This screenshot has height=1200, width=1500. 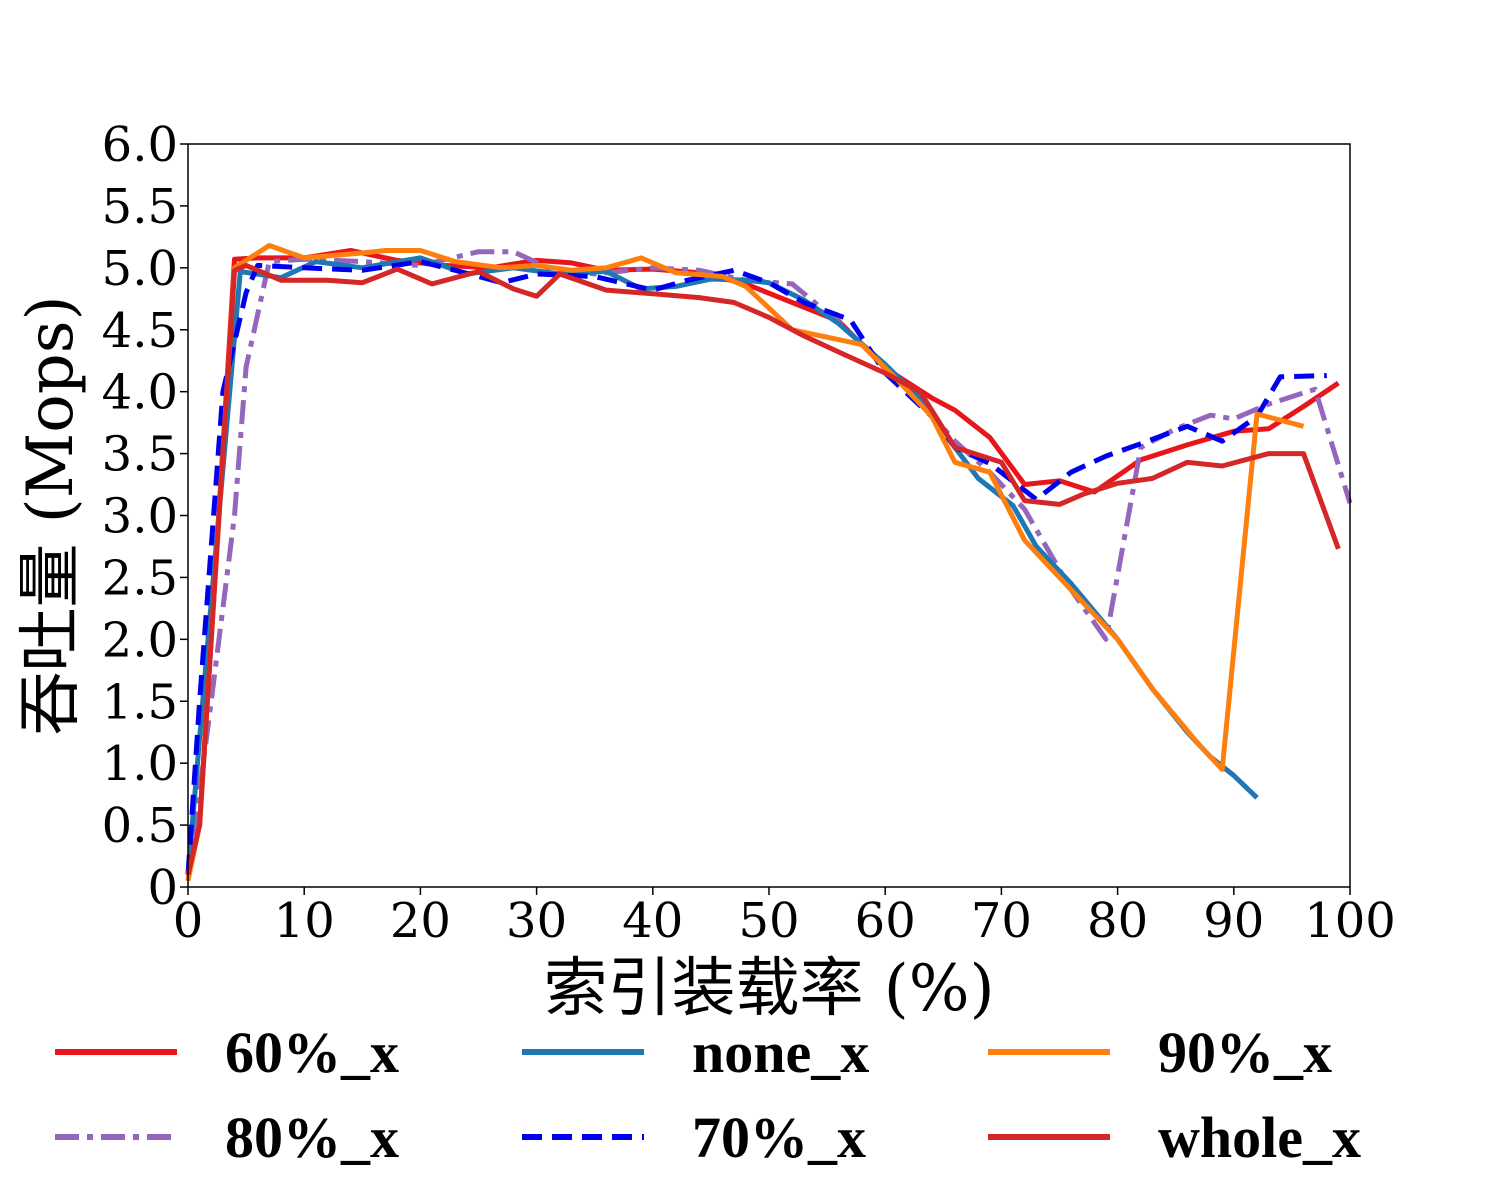 I want to click on y-tick-label: 2.0, so click(x=140, y=640).